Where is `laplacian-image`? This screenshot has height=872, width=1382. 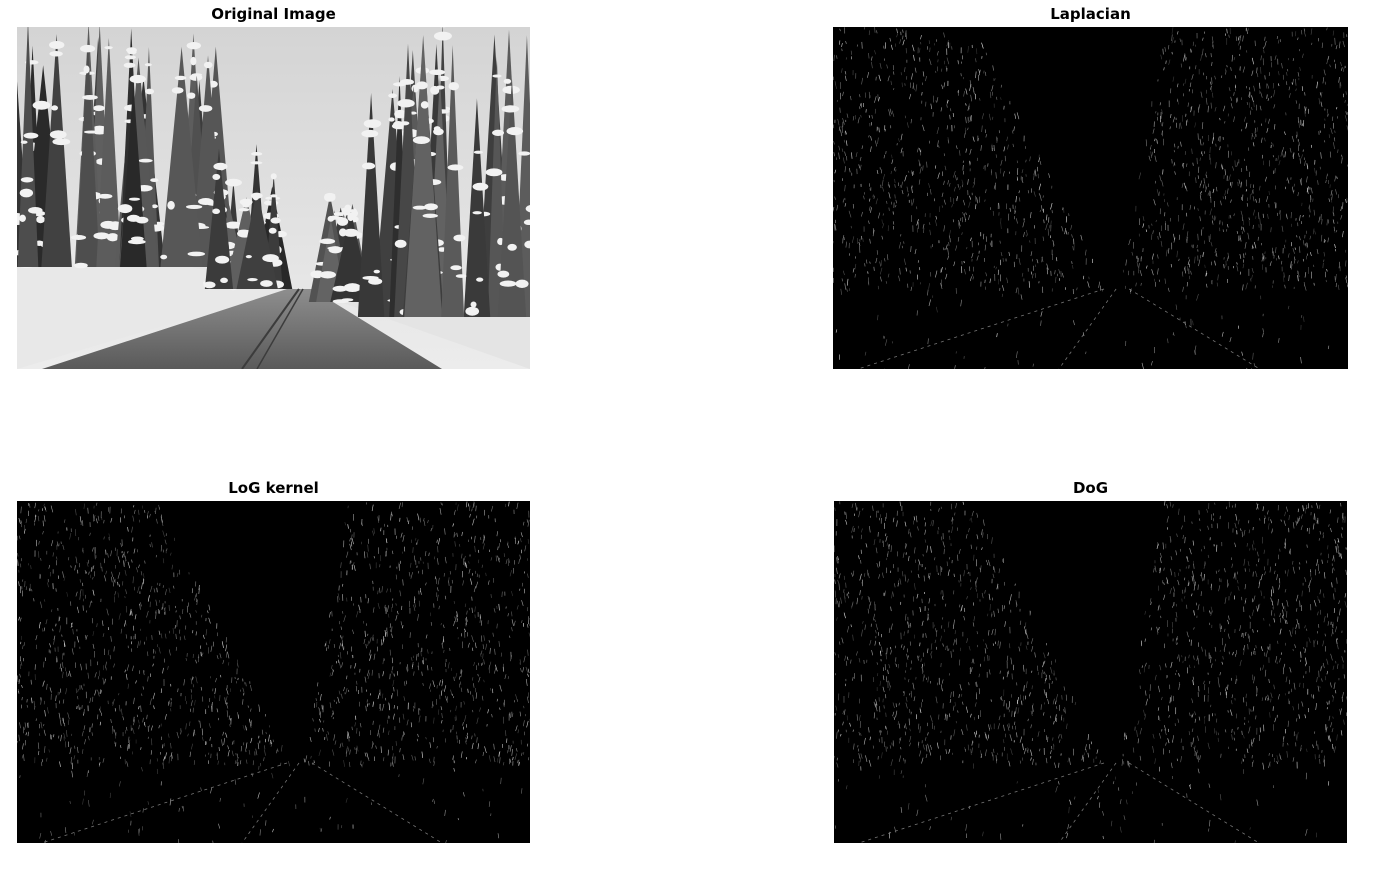
laplacian-image is located at coordinates (1090, 198).